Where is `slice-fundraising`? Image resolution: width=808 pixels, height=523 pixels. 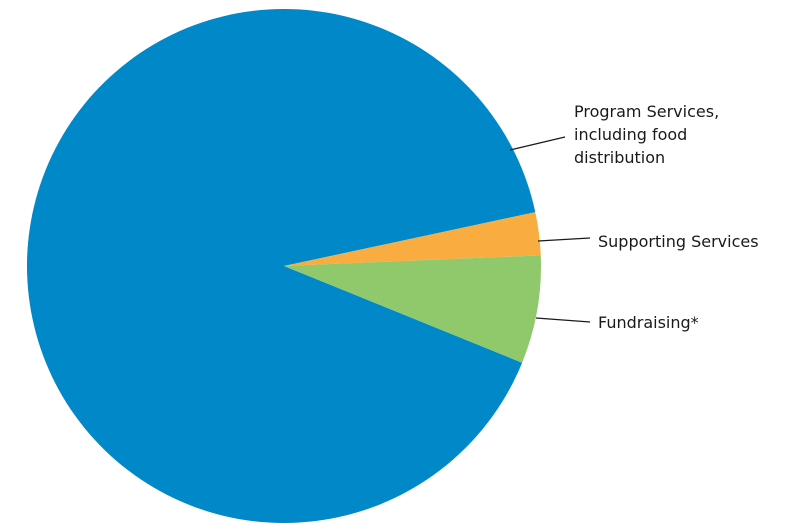 slice-fundraising is located at coordinates (412, 309).